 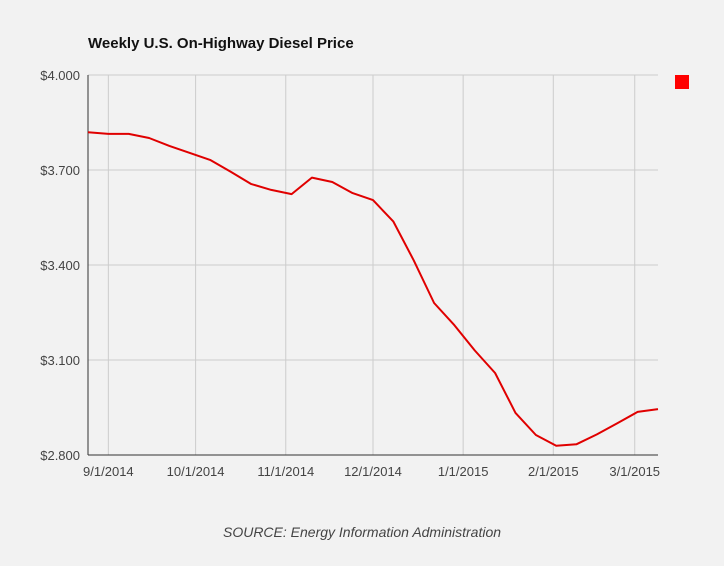 What do you see at coordinates (60, 170) in the screenshot?
I see `y-tick-label: $3.700` at bounding box center [60, 170].